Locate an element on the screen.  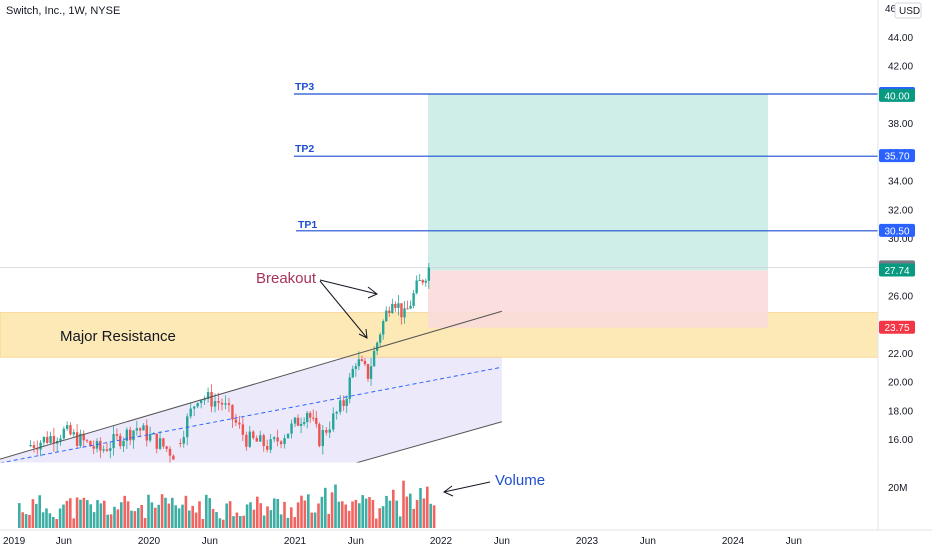
currency-badge is located at coordinates (908, 10).